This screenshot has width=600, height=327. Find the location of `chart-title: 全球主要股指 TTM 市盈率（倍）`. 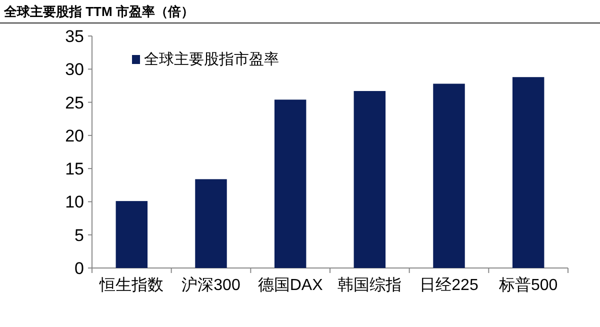

chart-title: 全球主要股指 TTM 市盈率（倍） is located at coordinates (98, 11).